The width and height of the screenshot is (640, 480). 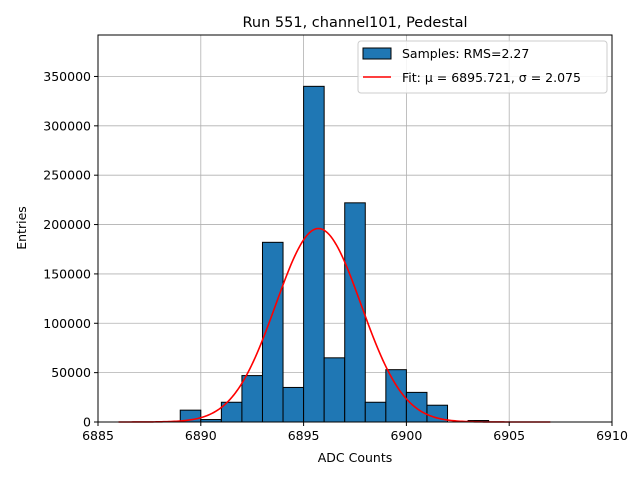 What do you see at coordinates (98, 435) in the screenshot?
I see `x-tick-label: 6885` at bounding box center [98, 435].